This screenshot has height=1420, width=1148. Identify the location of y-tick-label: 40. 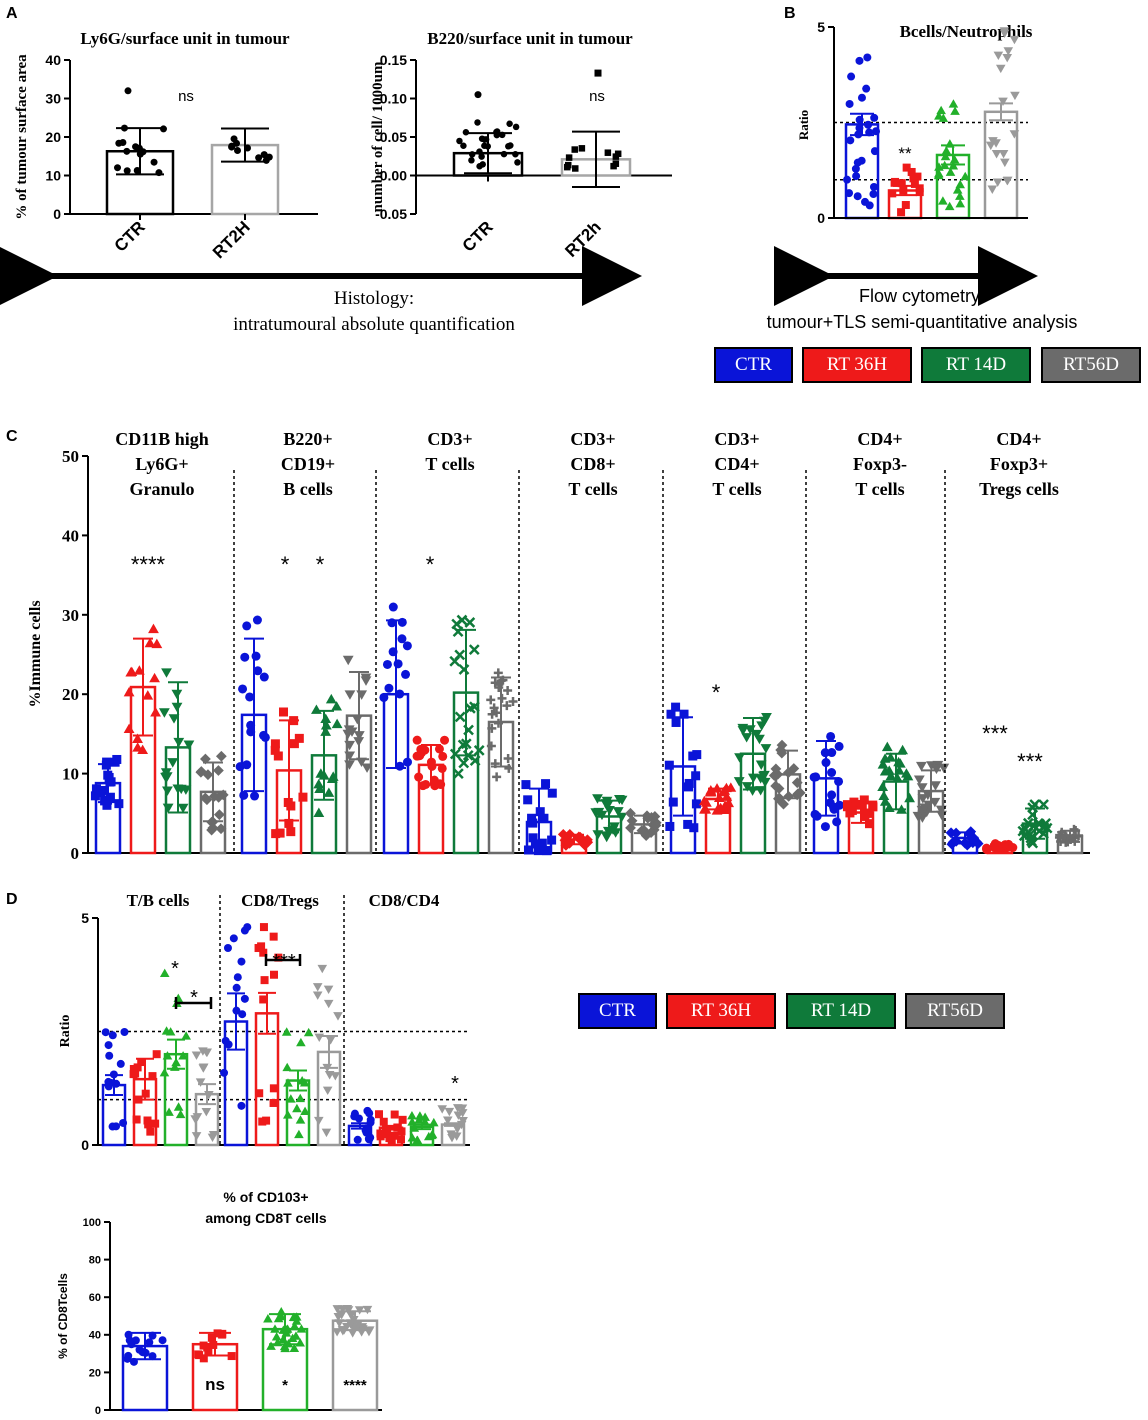
(70, 535).